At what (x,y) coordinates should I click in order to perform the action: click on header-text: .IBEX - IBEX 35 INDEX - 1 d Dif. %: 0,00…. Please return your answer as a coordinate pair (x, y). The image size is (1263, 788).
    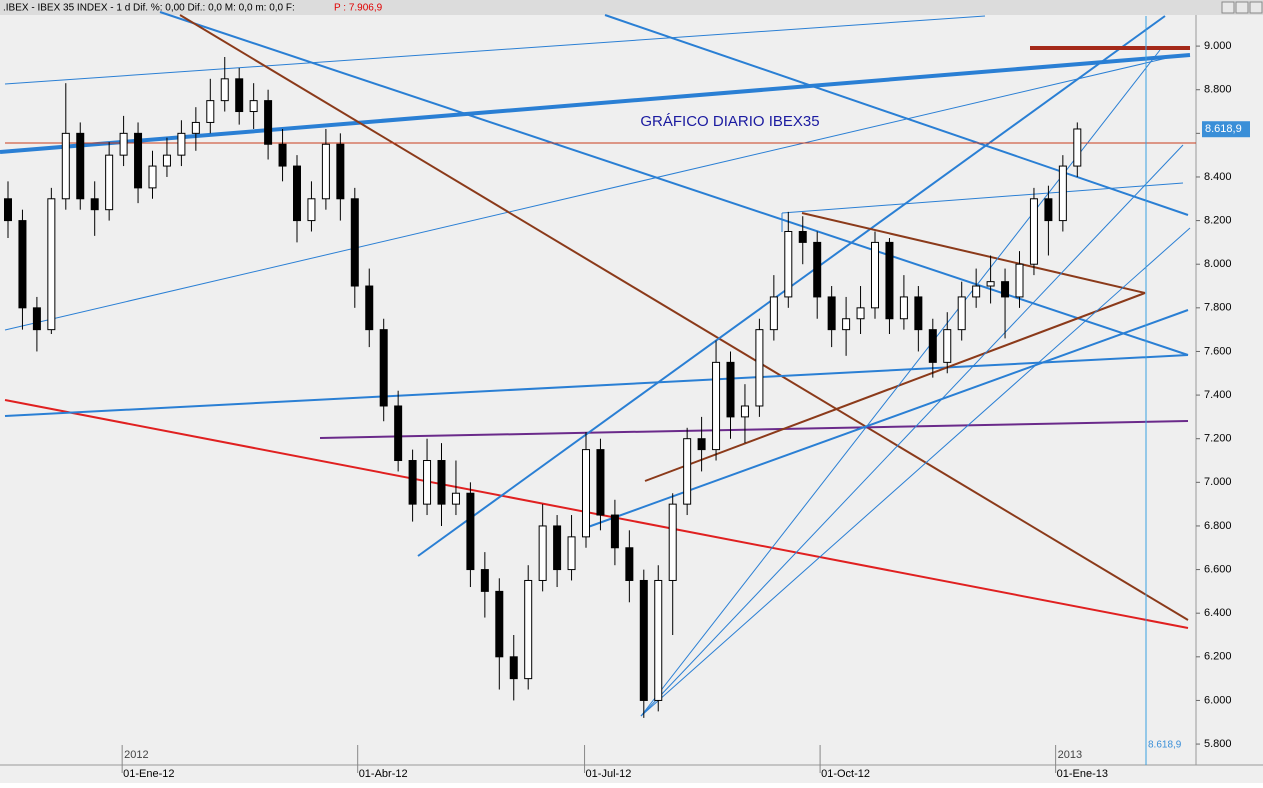
    Looking at the image, I should click on (149, 8).